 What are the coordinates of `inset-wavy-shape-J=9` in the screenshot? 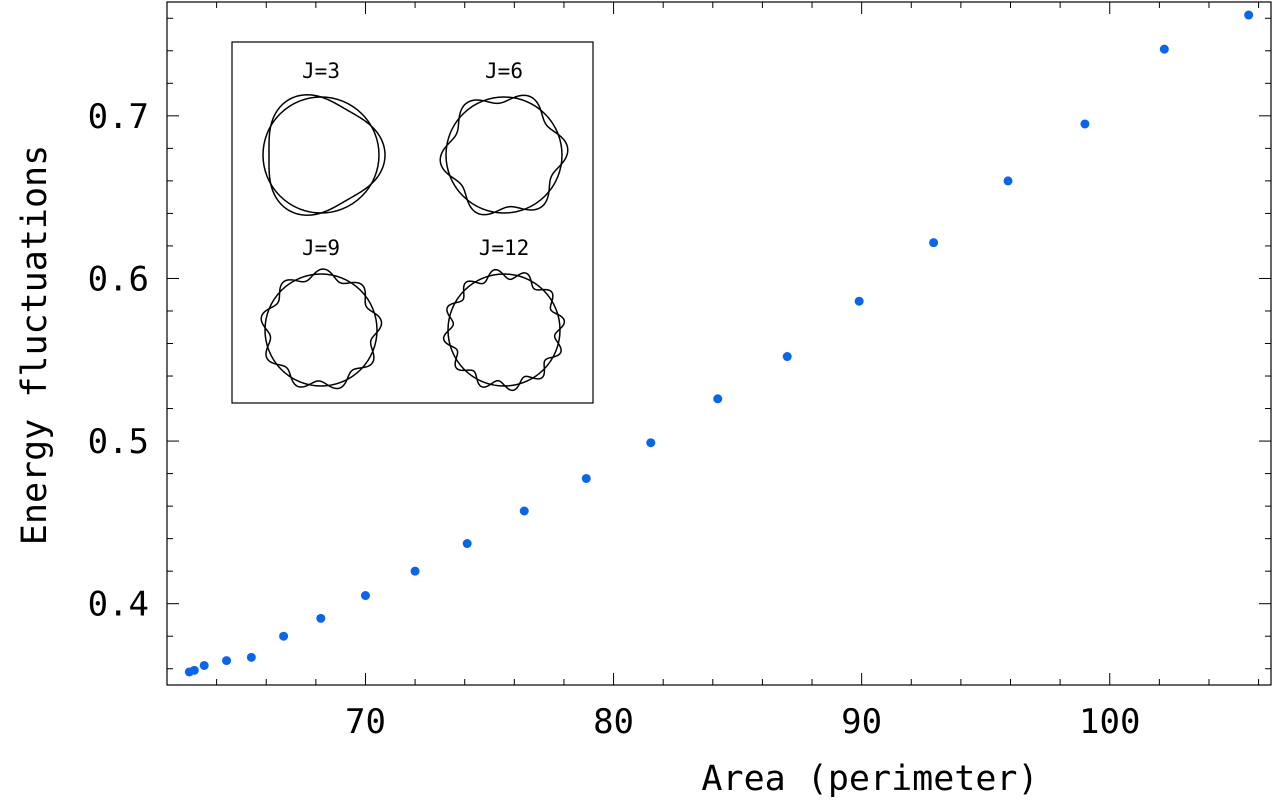 It's located at (321, 329).